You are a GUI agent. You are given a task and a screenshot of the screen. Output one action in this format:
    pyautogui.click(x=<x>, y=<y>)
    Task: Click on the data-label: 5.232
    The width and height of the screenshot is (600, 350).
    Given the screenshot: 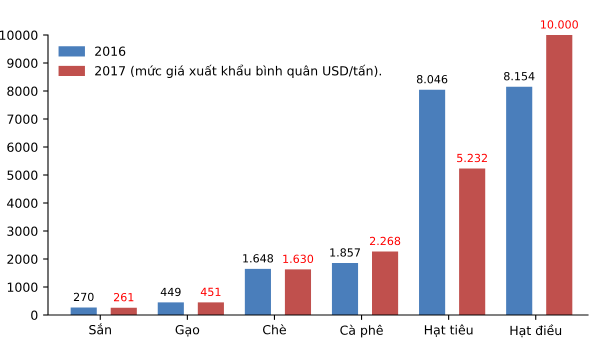 What is the action you would take?
    pyautogui.click(x=472, y=158)
    